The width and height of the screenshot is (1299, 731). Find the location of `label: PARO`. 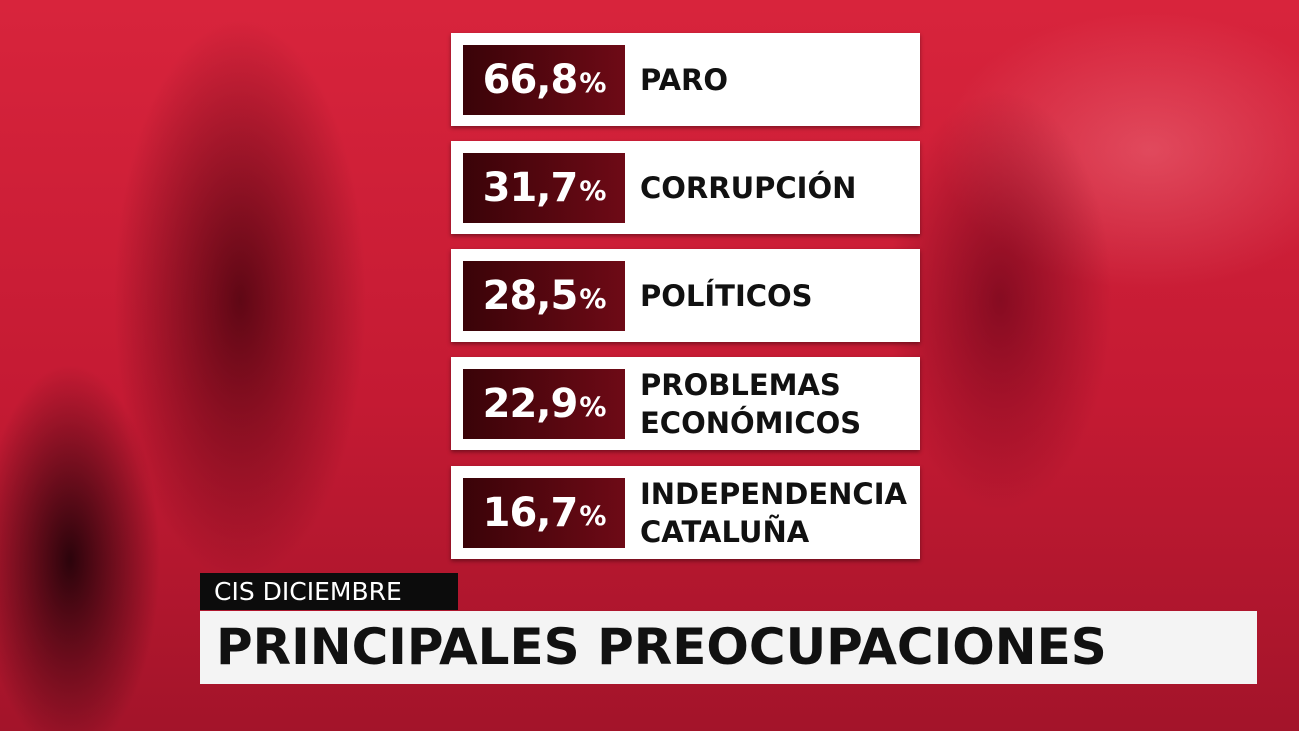

label: PARO is located at coordinates (684, 79).